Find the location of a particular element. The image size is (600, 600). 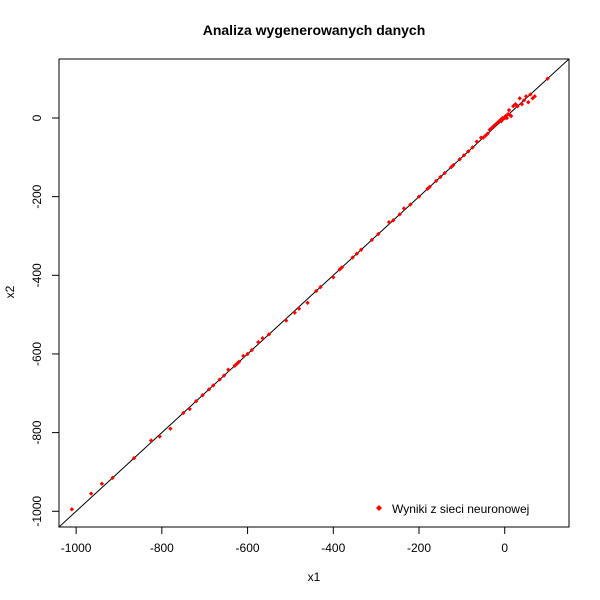

x-tick-label: -1000 is located at coordinates (76, 548).